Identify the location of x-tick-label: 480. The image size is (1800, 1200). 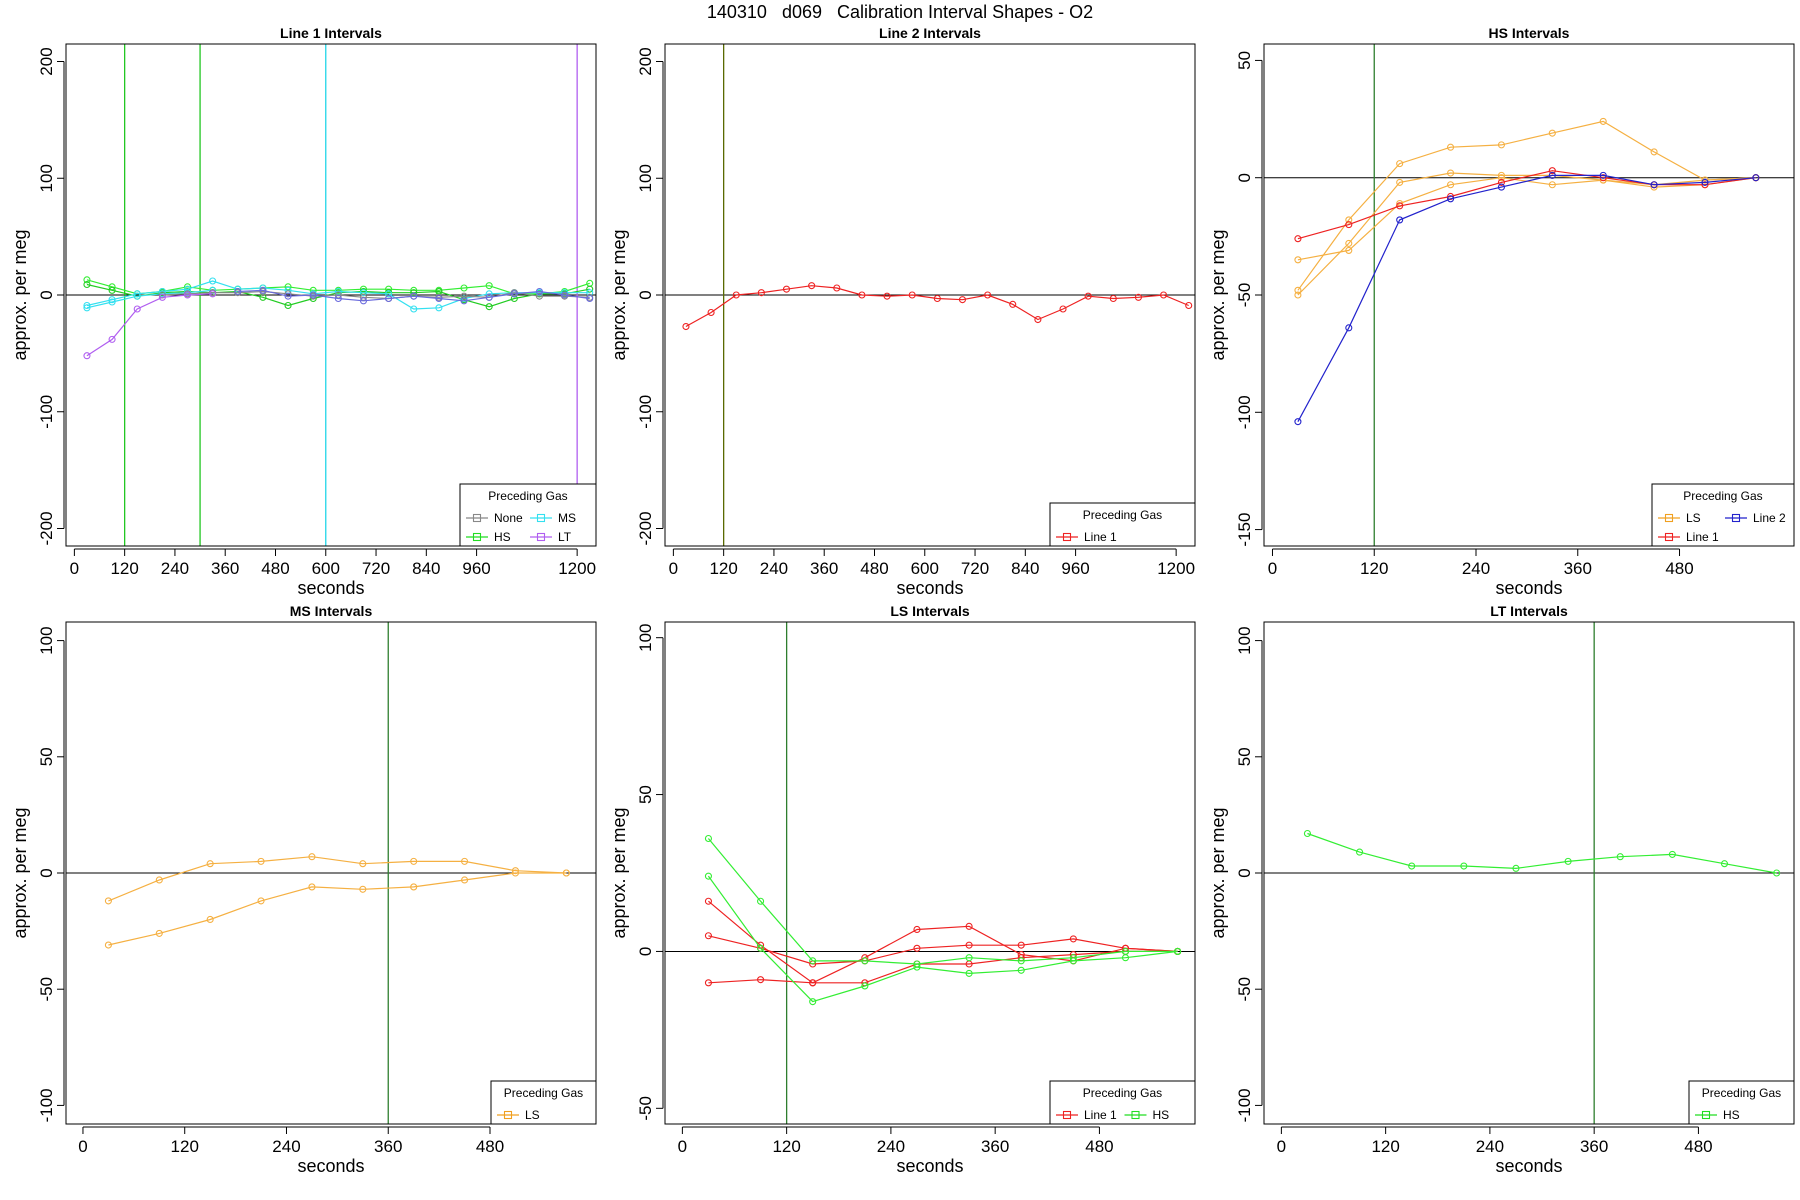
(874, 568).